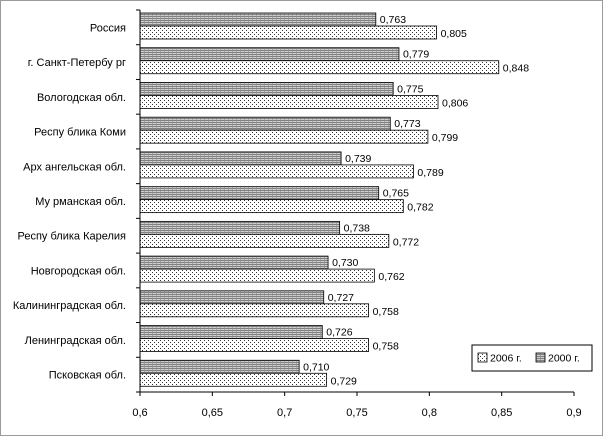 The width and height of the screenshot is (603, 441). Describe the element at coordinates (81, 98) in the screenshot. I see `category-label: Вологодская обл.` at that location.